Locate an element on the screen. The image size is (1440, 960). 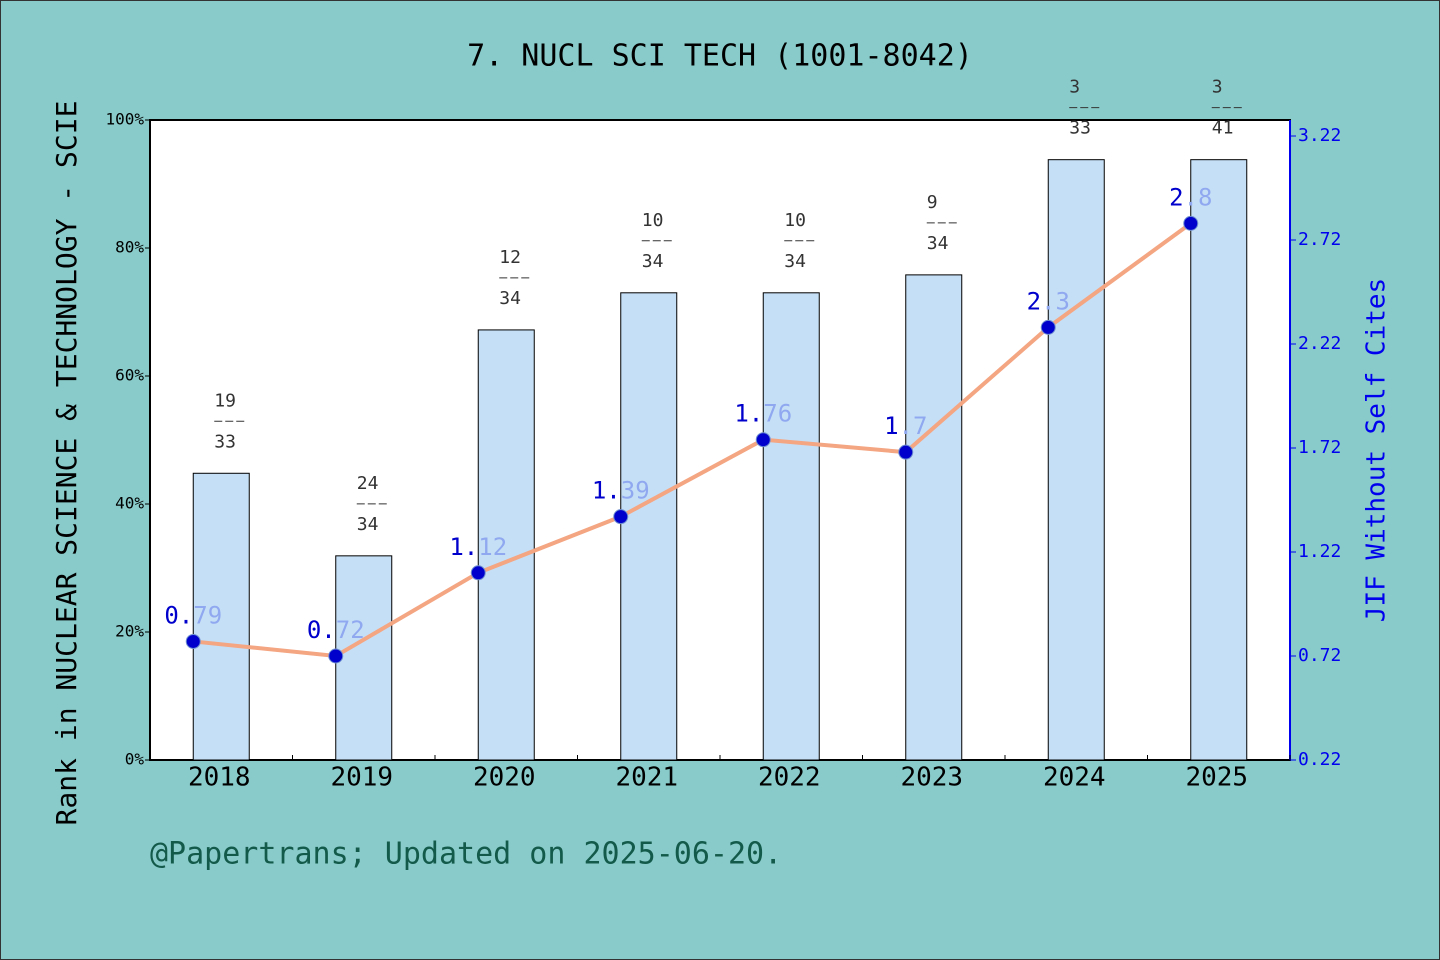
rank-label: 19 is located at coordinates (225, 400).